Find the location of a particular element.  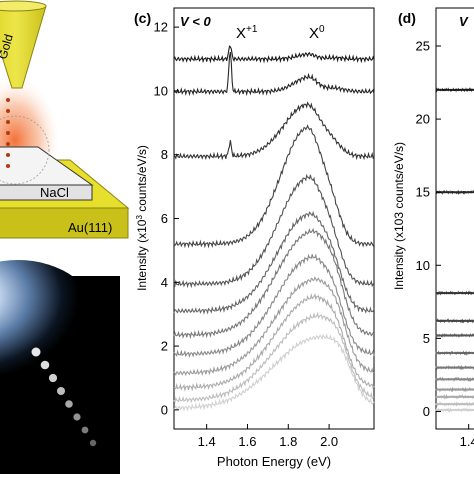

y-label-part-3: counts/eV/s) is located at coordinates (142, 180).